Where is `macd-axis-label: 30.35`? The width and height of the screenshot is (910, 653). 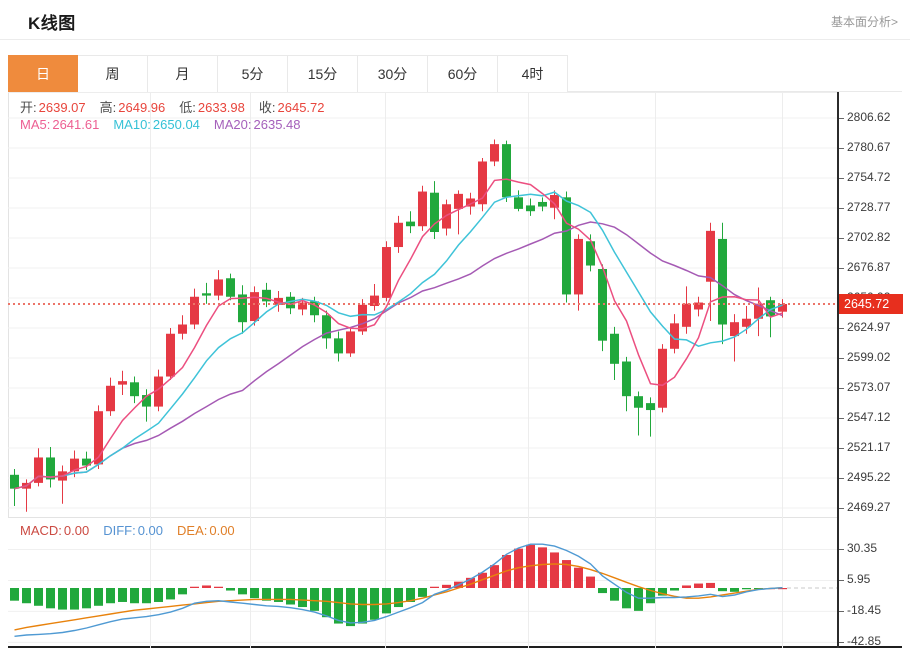 macd-axis-label: 30.35 is located at coordinates (862, 548).